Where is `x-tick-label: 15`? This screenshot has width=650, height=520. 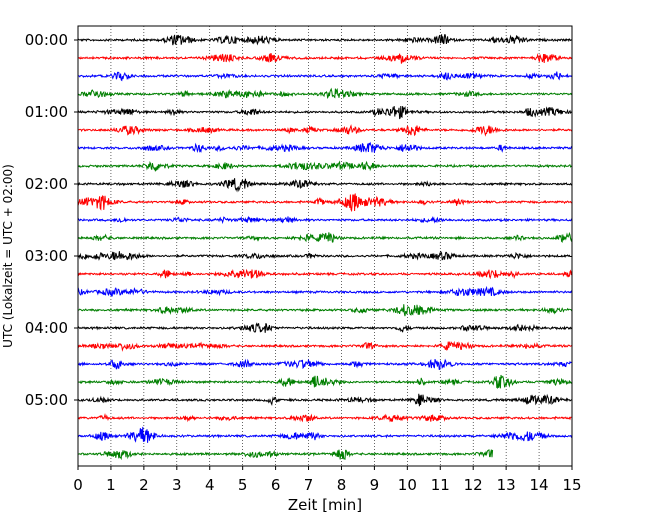 x-tick-label: 15 is located at coordinates (571, 485).